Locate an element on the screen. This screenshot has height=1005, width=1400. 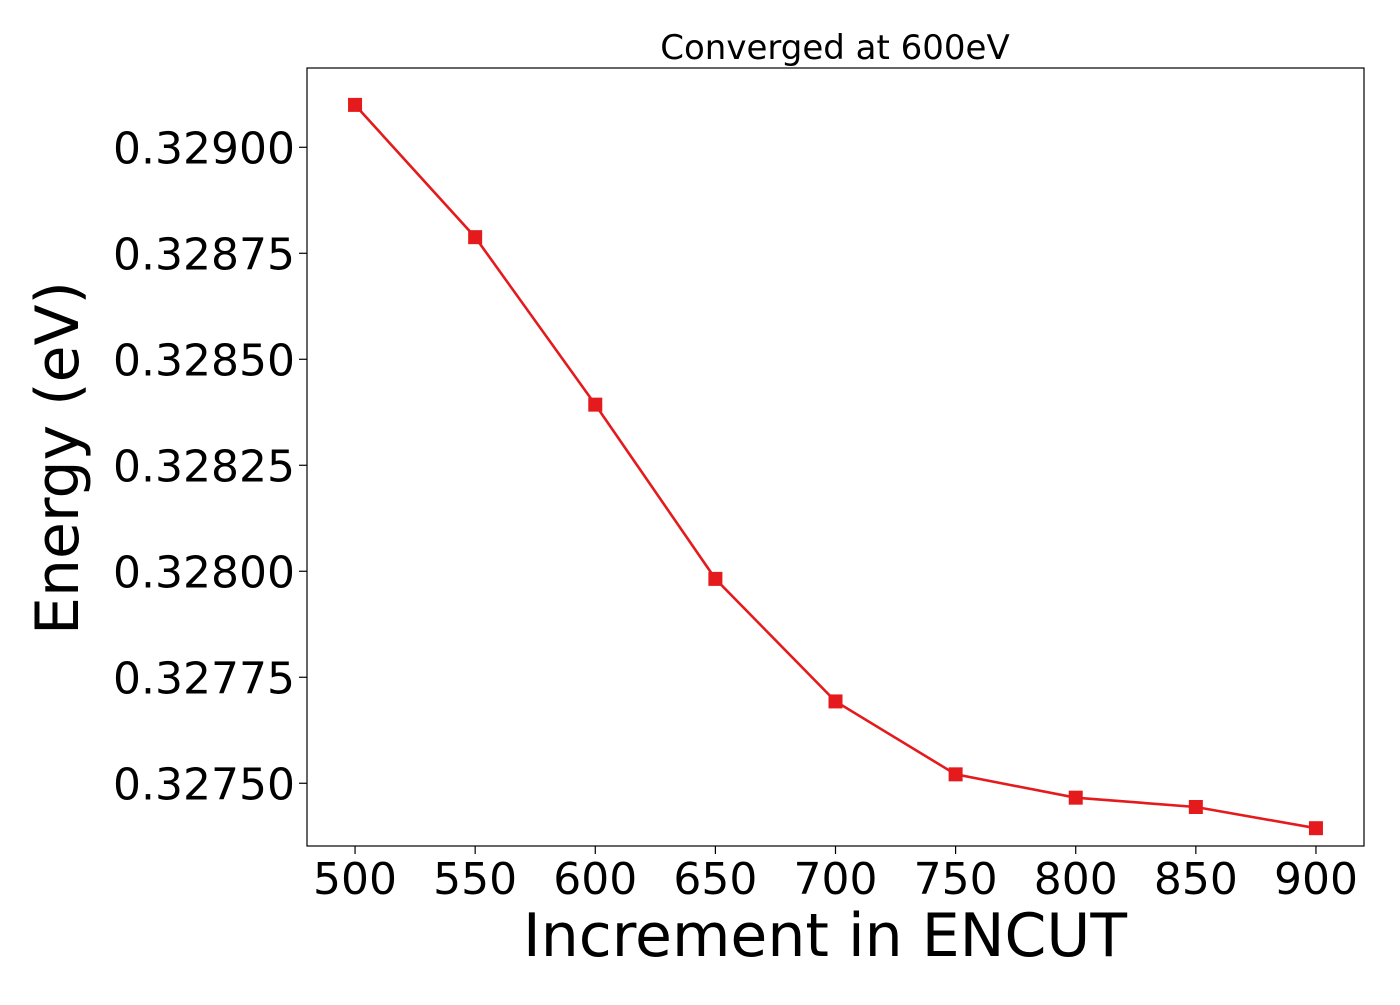
x-tick-label: 800 is located at coordinates (1076, 879).